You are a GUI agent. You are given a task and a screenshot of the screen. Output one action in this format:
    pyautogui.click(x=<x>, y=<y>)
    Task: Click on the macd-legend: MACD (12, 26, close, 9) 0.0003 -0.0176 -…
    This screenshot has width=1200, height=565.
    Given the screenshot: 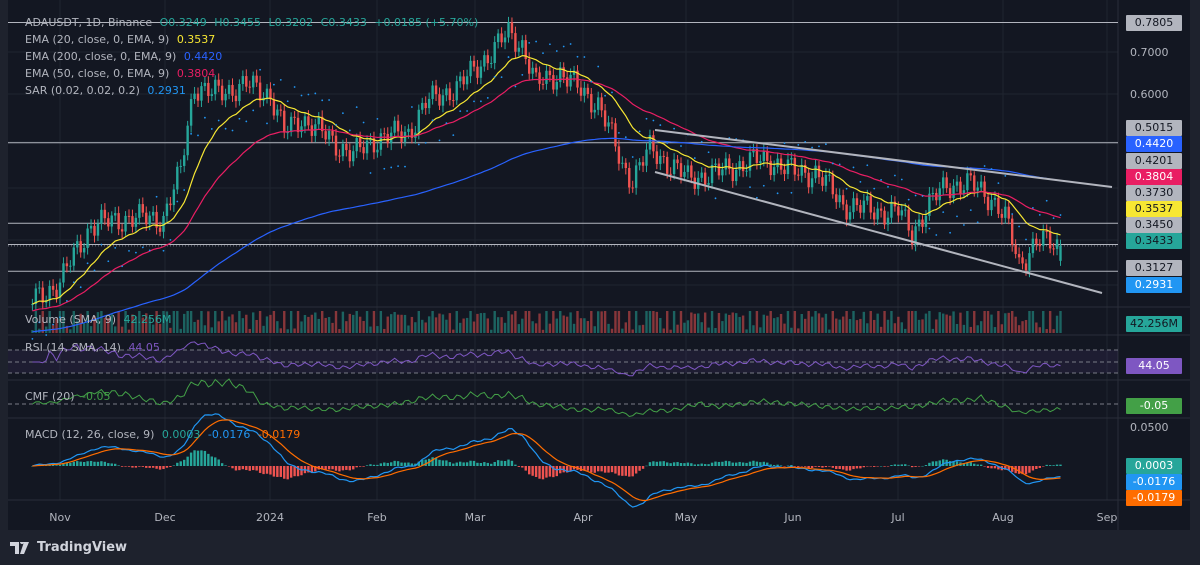 What is the action you would take?
    pyautogui.click(x=164, y=434)
    